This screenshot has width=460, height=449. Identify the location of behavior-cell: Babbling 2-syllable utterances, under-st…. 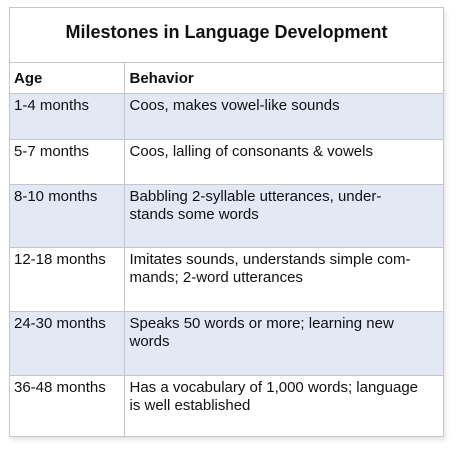
(283, 215).